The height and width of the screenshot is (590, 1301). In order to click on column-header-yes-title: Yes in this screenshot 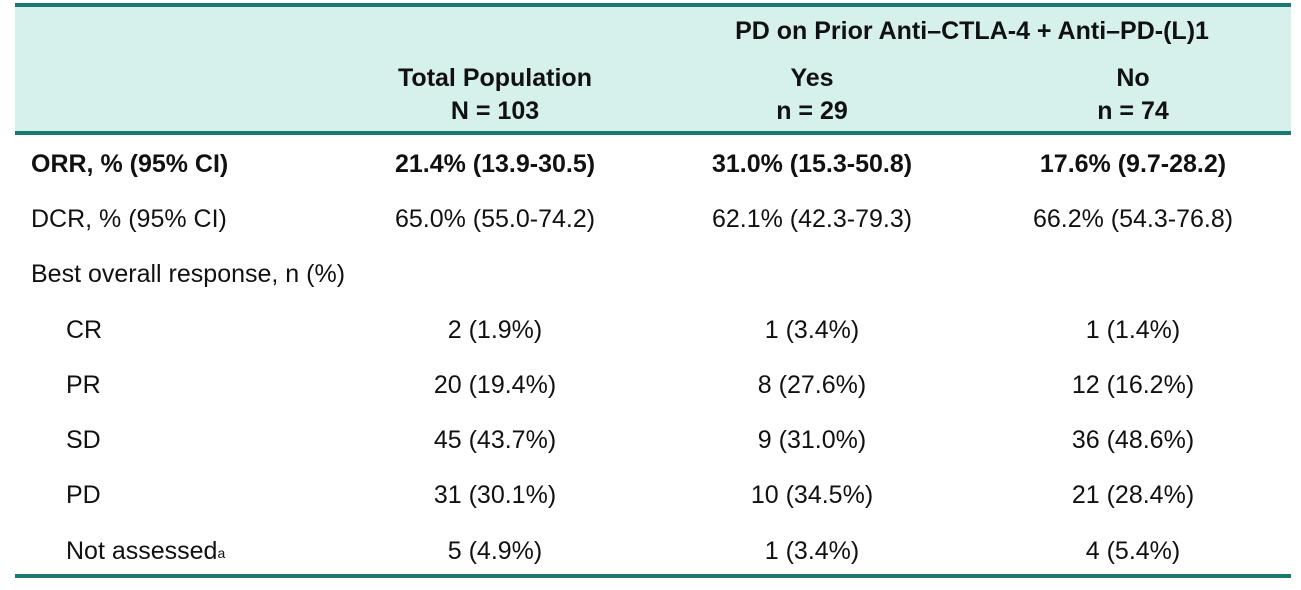, I will do `click(812, 78)`.